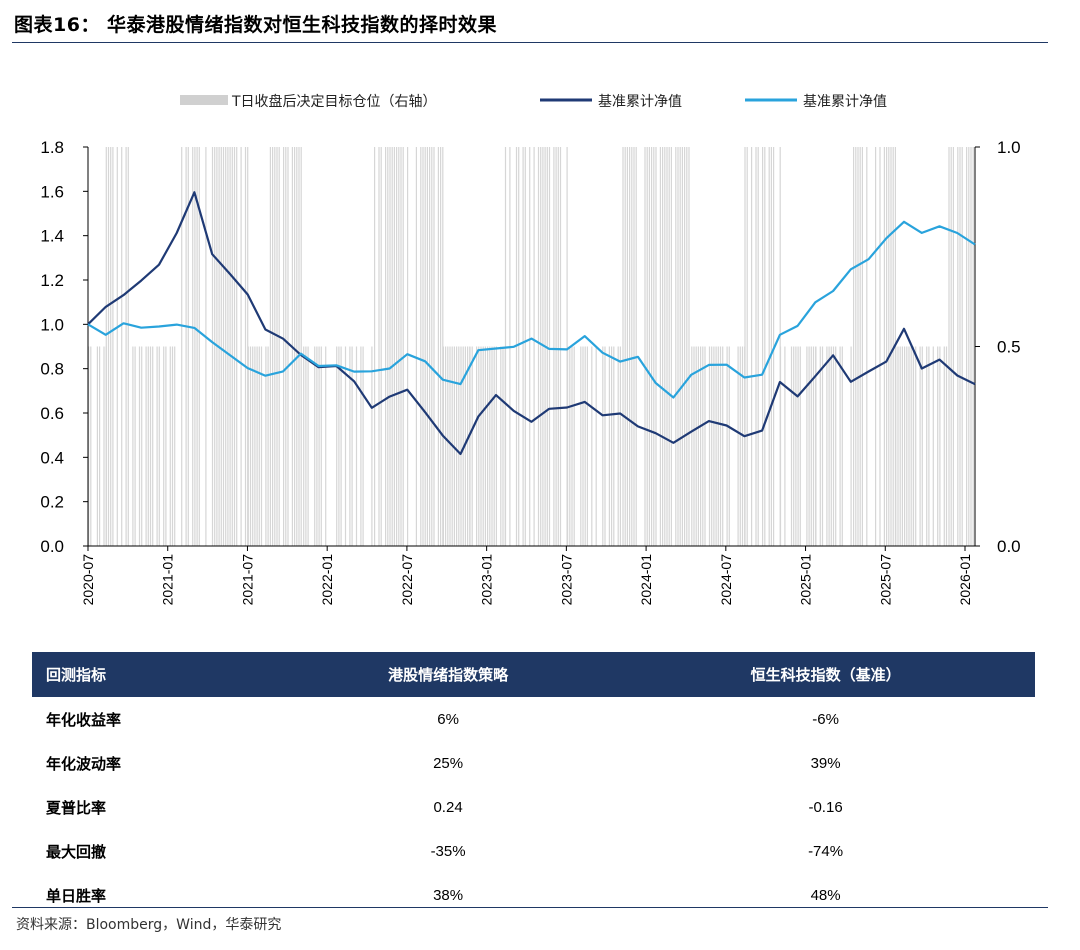  What do you see at coordinates (52, 280) in the screenshot?
I see `y-left-tick-label: 1.2` at bounding box center [52, 280].